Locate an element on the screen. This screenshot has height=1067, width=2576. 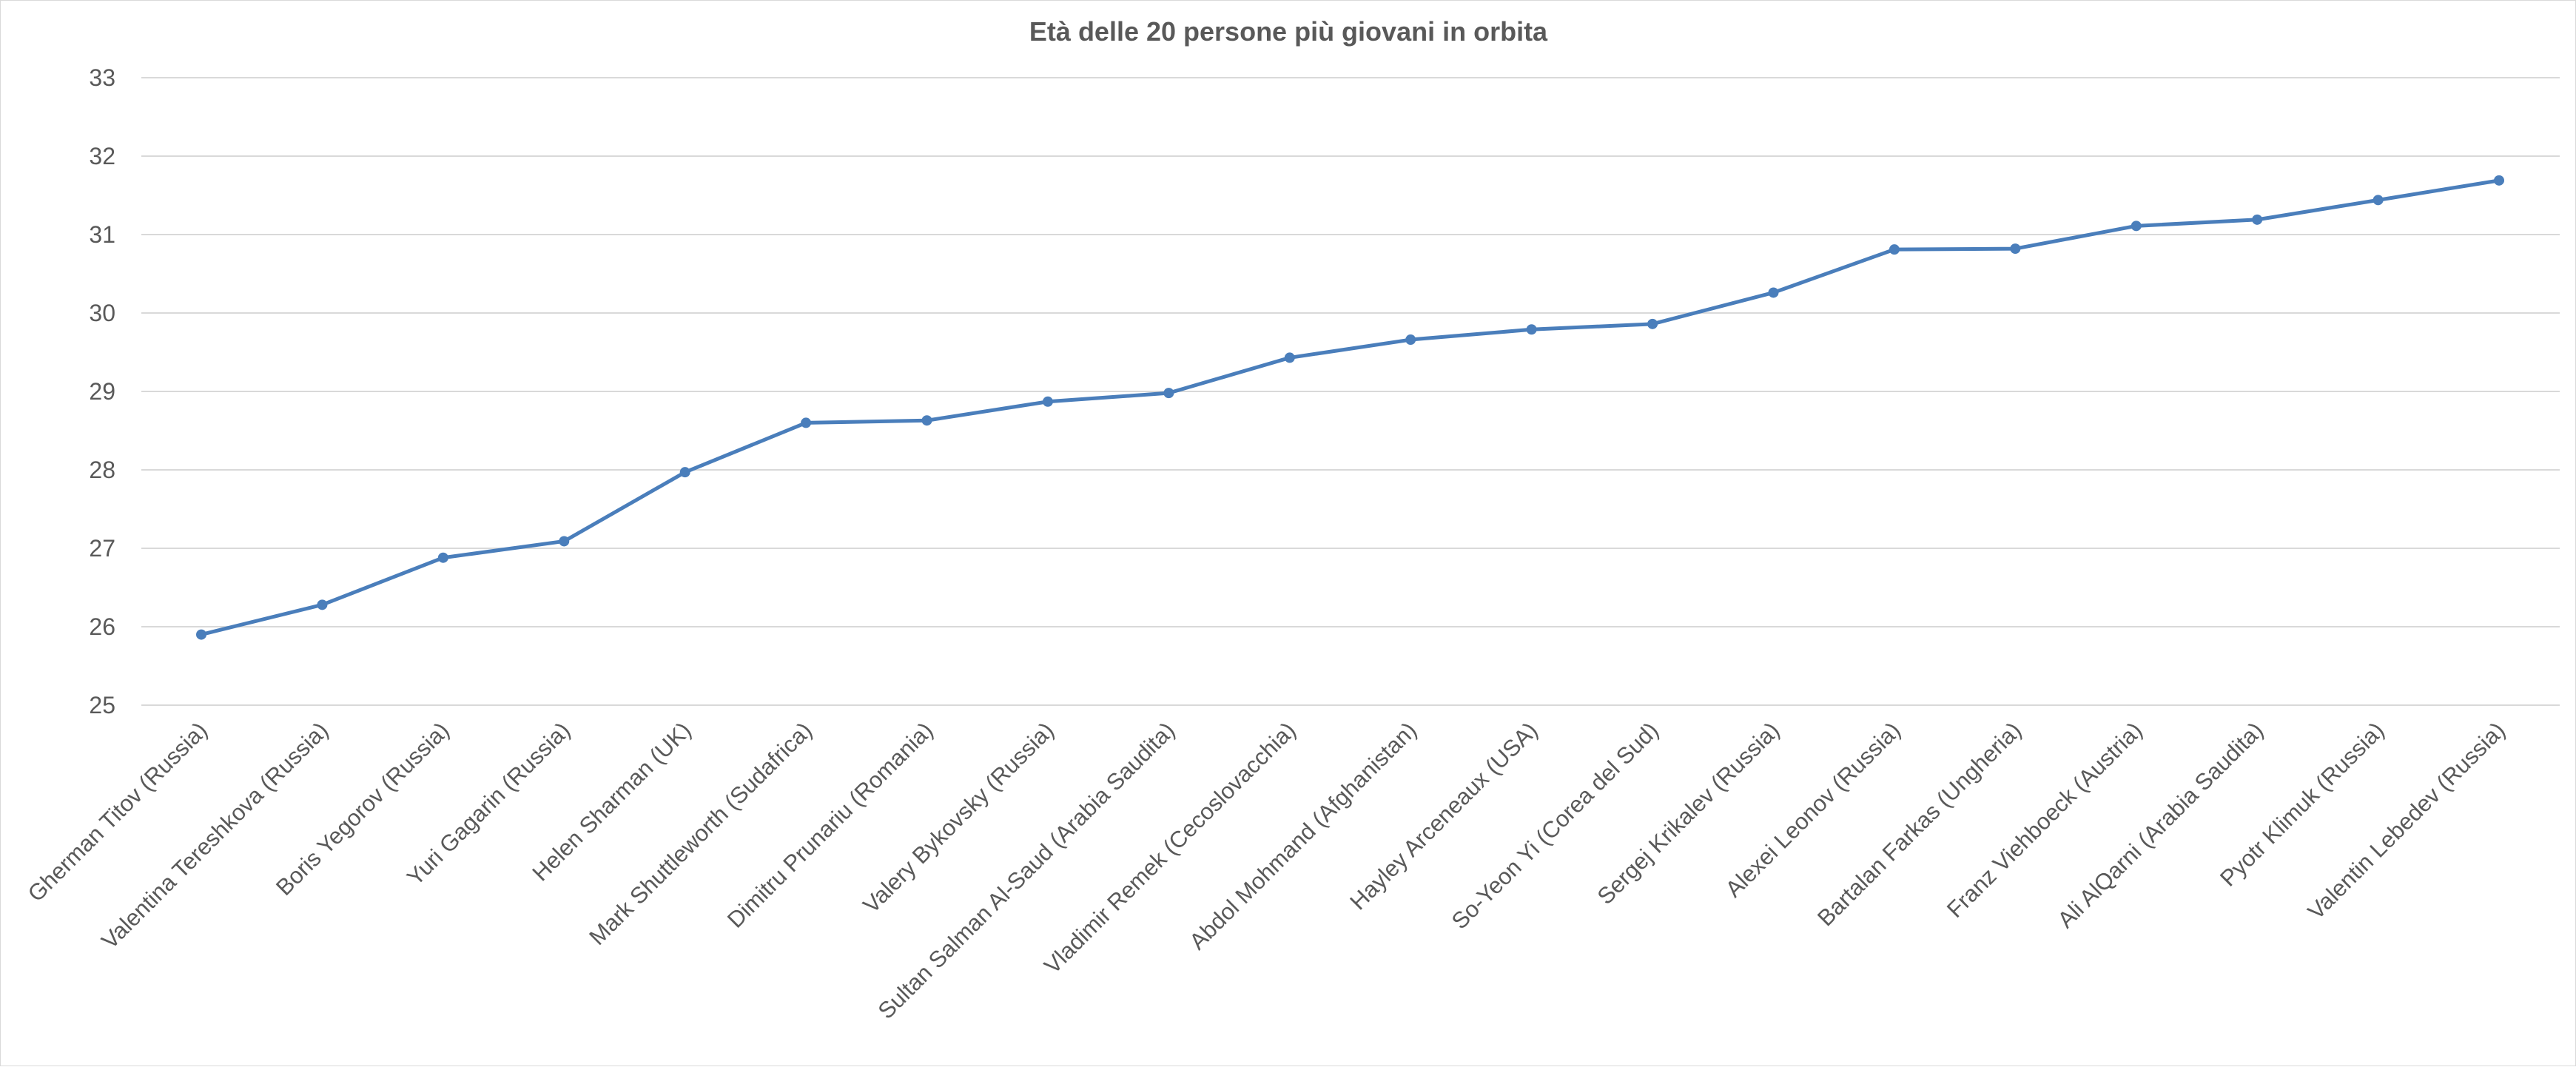
x-tick-label: Valery Bykovsky (Russia) is located at coordinates (958, 817).